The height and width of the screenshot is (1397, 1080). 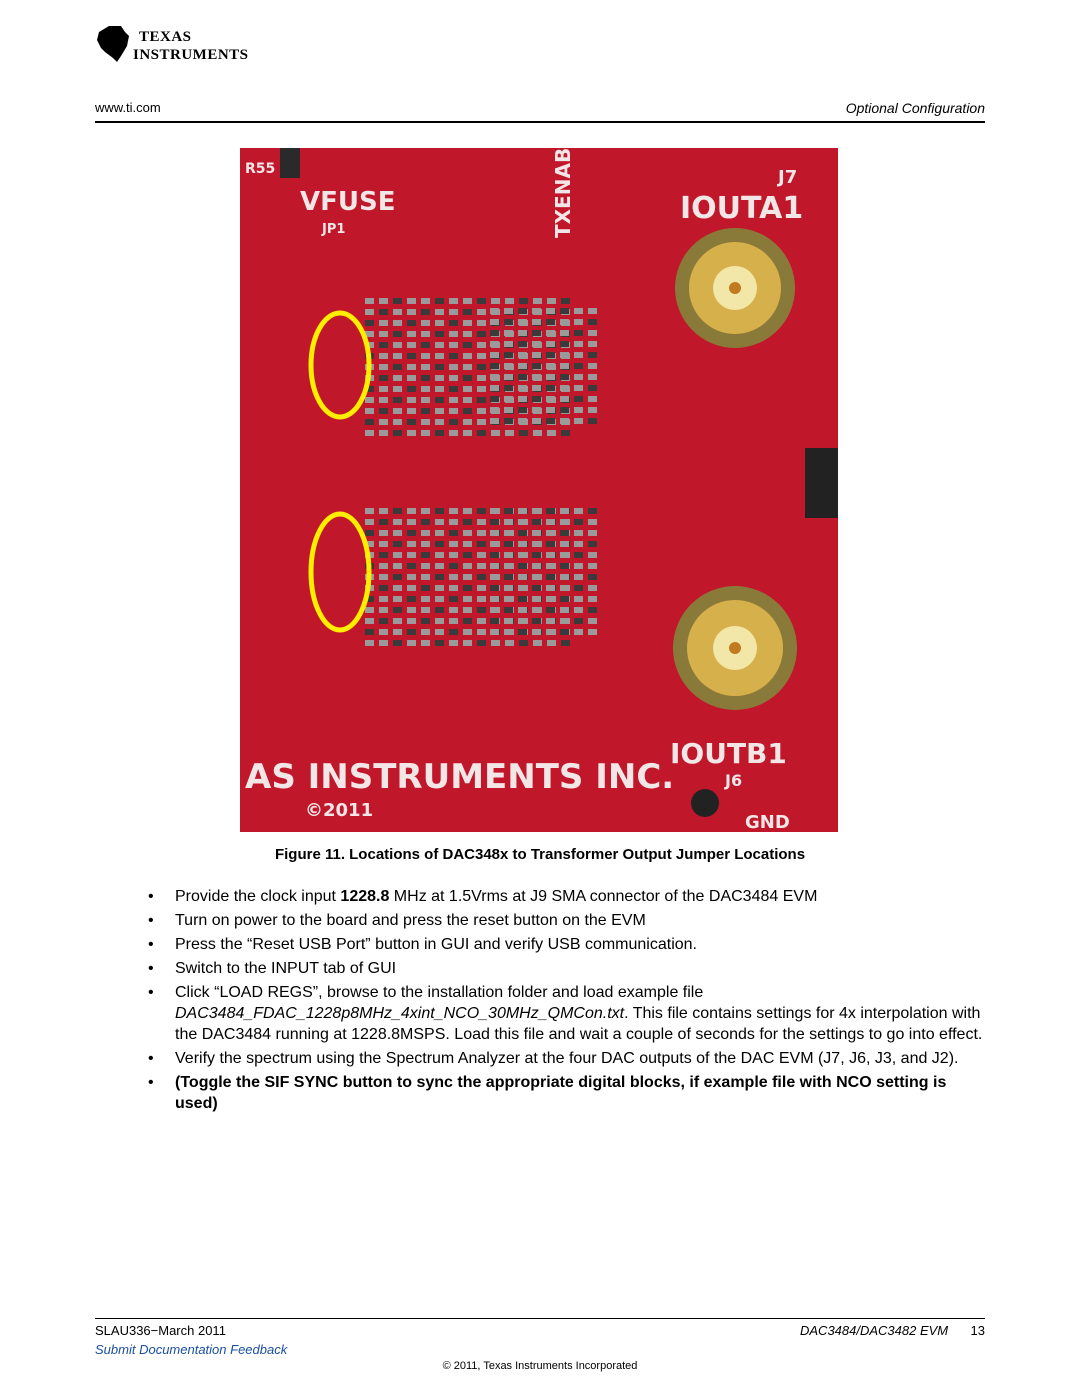 What do you see at coordinates (728, 753) in the screenshot?
I see `silkscreen: IOUTB1` at bounding box center [728, 753].